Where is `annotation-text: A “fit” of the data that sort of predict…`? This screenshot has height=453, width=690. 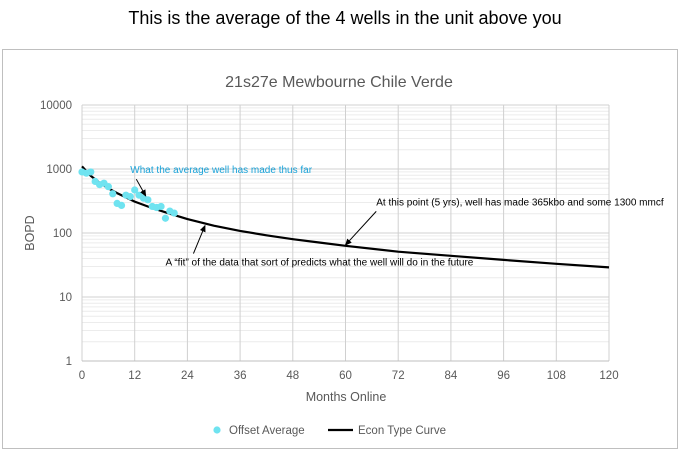
annotation-text: A “fit” of the data that sort of predict… is located at coordinates (319, 263).